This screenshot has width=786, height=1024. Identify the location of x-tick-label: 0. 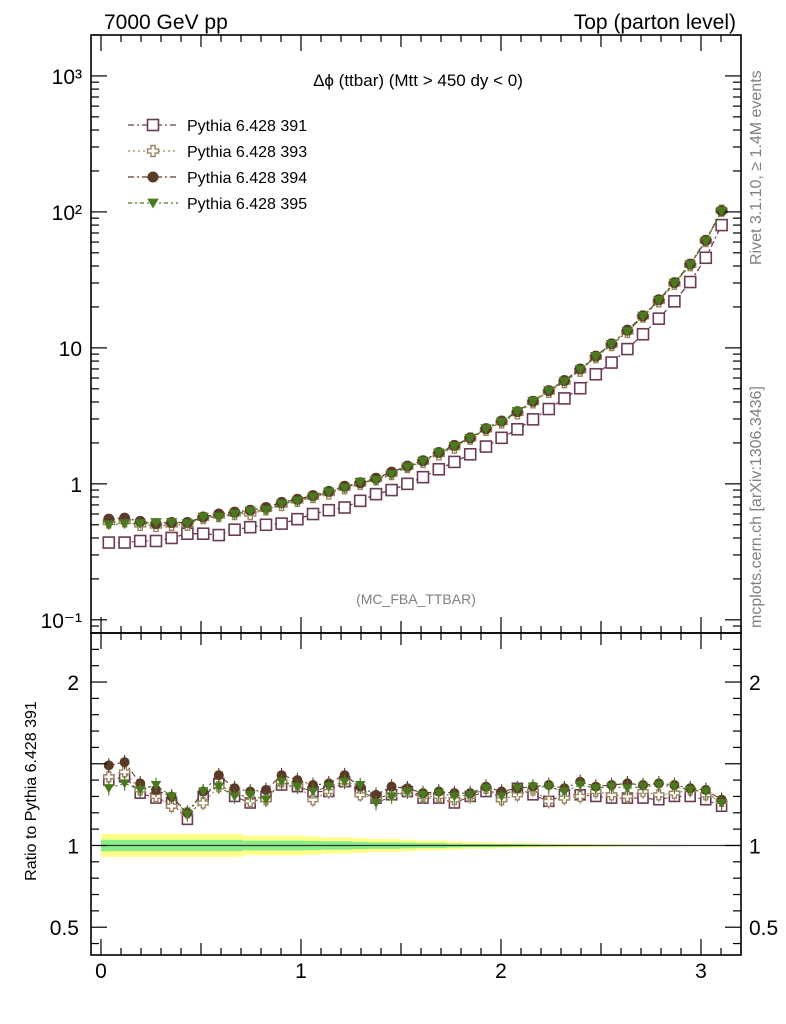
(101, 971).